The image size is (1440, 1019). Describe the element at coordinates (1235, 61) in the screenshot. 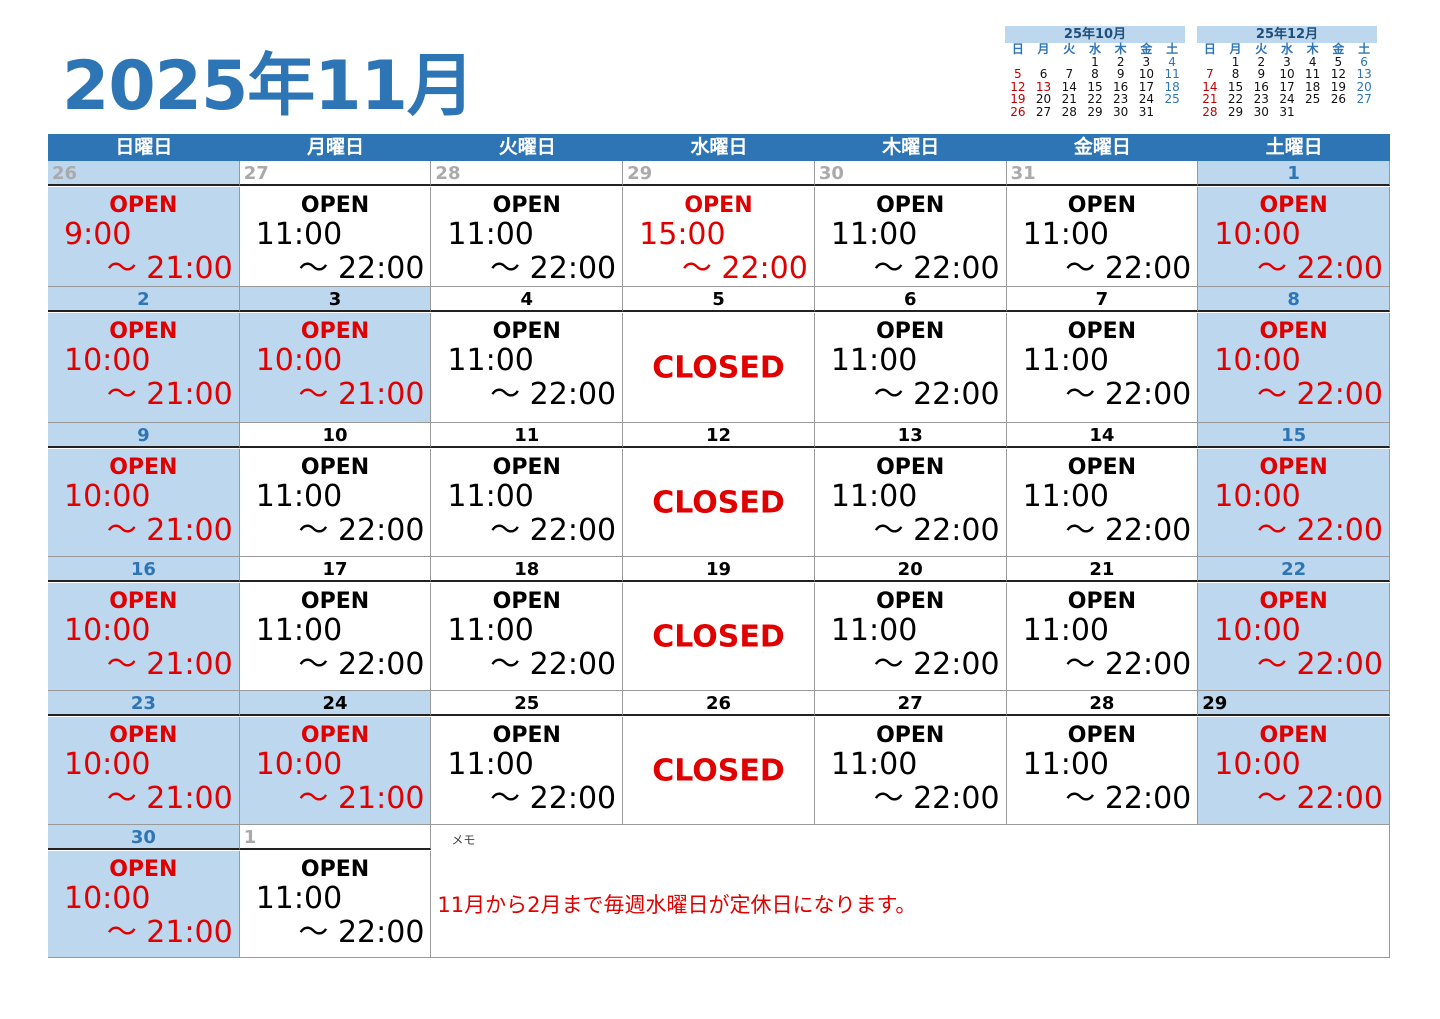

I see `mini-day: 1` at that location.